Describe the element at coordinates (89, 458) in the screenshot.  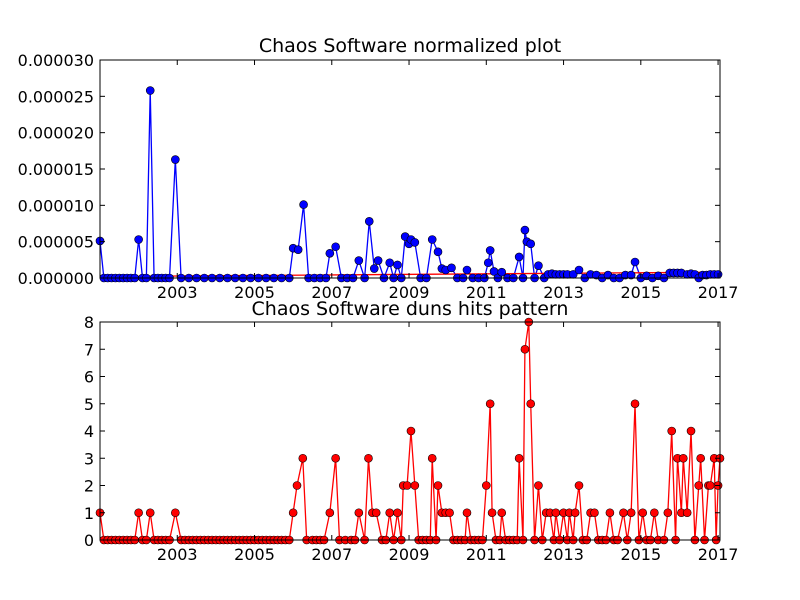
I see `bottom-y-tick-label: 3` at that location.